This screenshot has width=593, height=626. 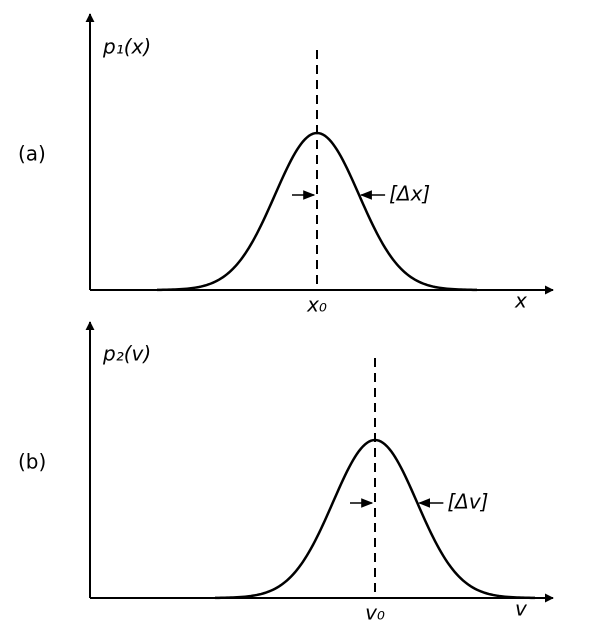 I want to click on x-axis-label: x, so click(x=520, y=301).